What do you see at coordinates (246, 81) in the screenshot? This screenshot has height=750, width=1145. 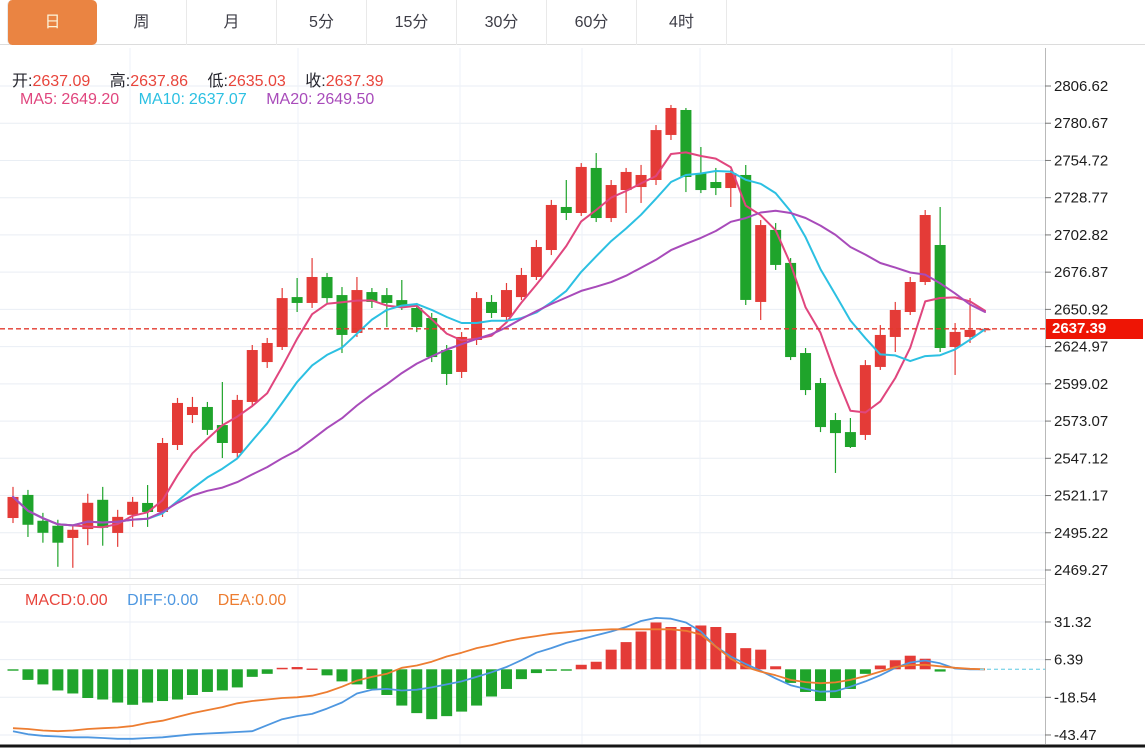 I see `low-readout: 低:2635.03` at bounding box center [246, 81].